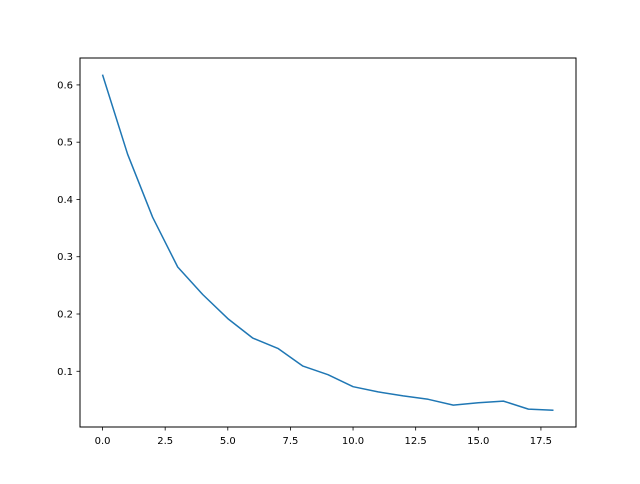  I want to click on y-tick-label: 0.5, so click(65, 143).